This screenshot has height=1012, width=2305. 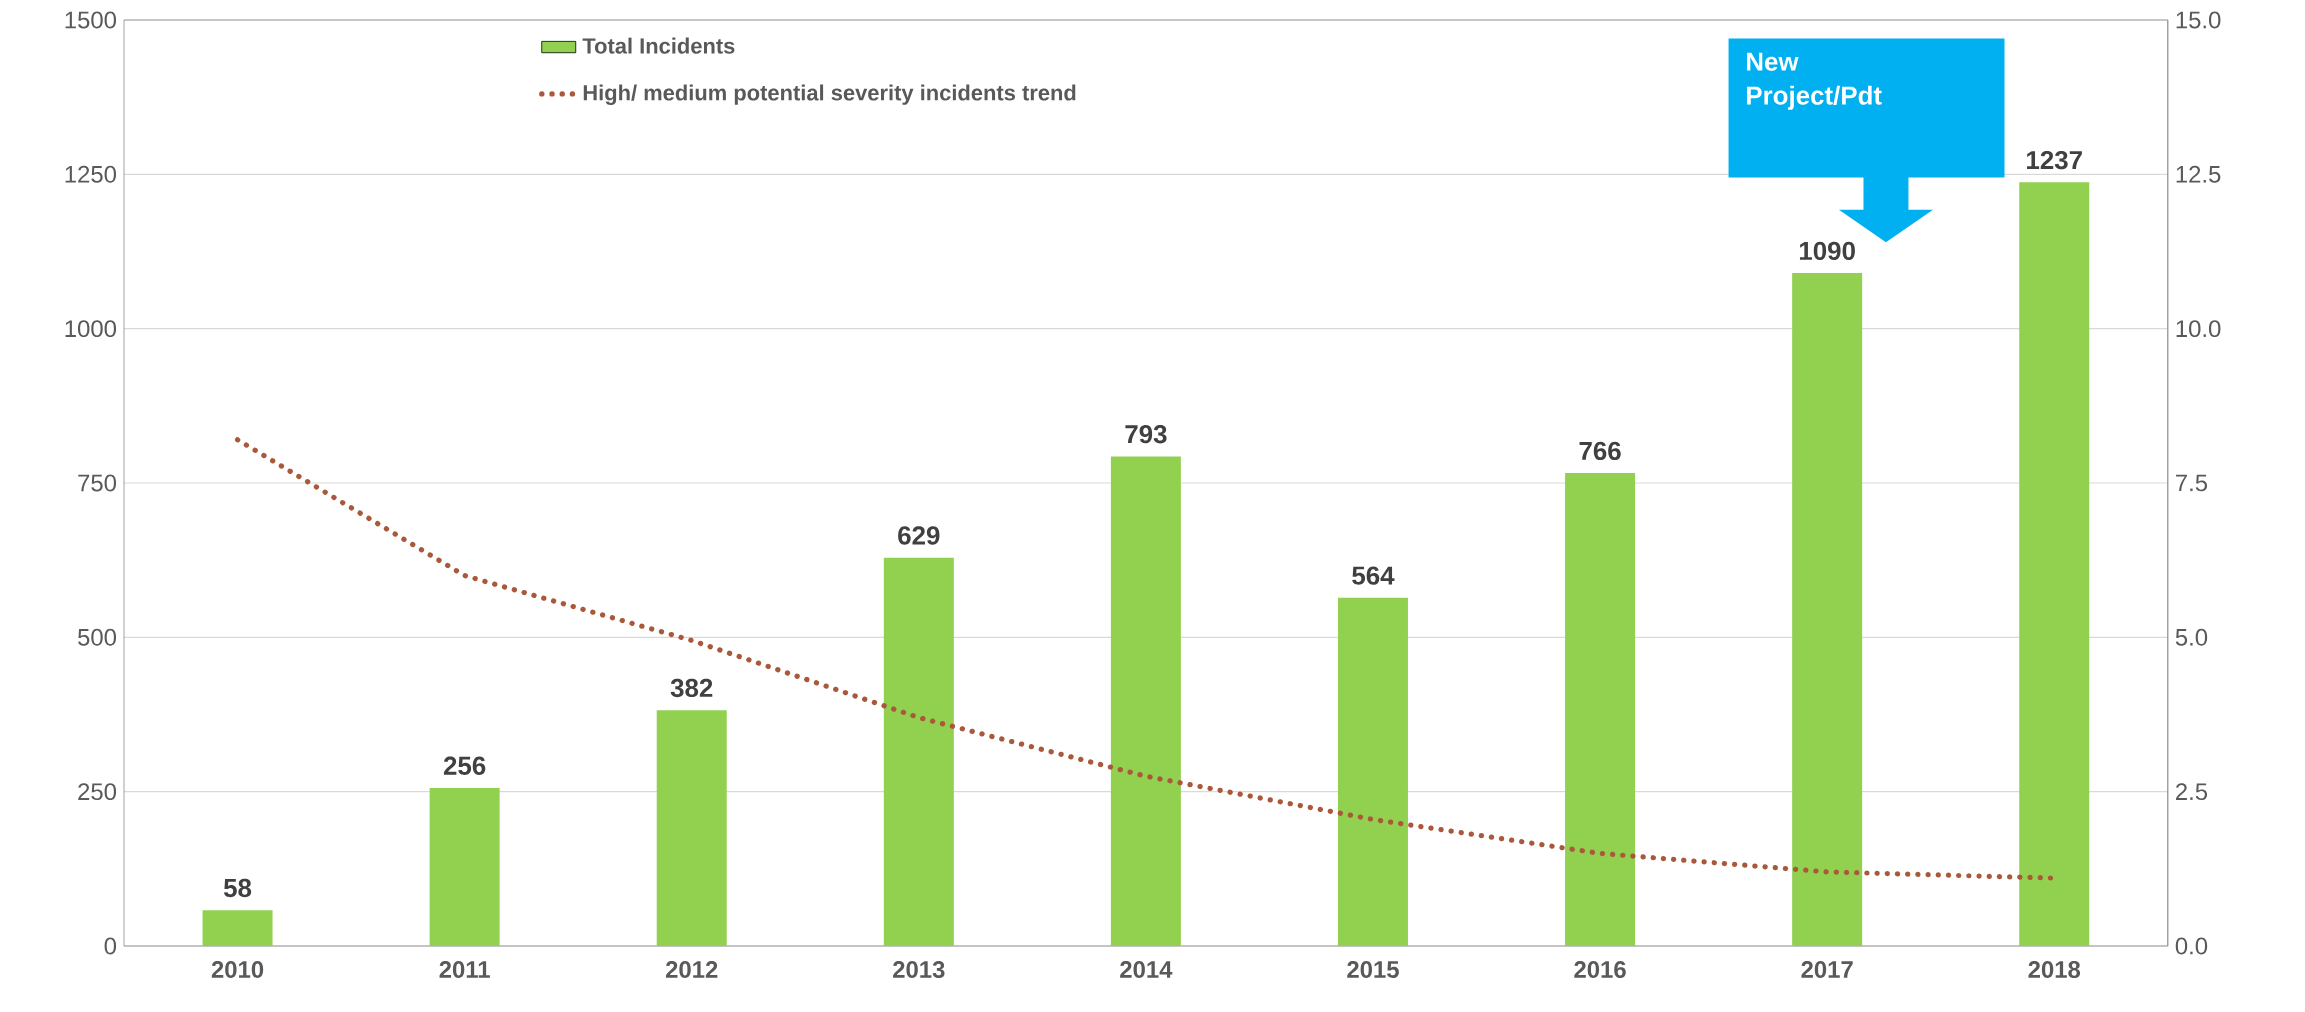 What do you see at coordinates (829, 94) in the screenshot?
I see `legend-label: High/ medium potential severity incidents trend` at bounding box center [829, 94].